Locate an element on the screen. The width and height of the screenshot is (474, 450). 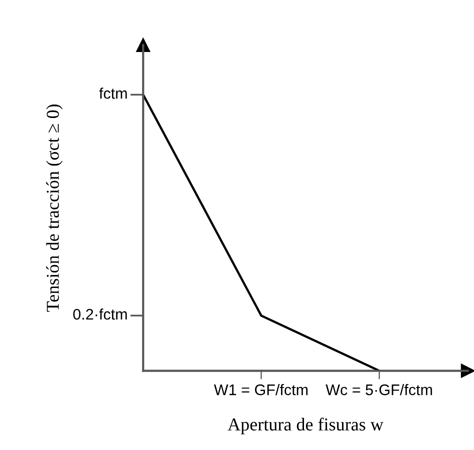
text: 0.2·fctm is located at coordinates (100, 314).